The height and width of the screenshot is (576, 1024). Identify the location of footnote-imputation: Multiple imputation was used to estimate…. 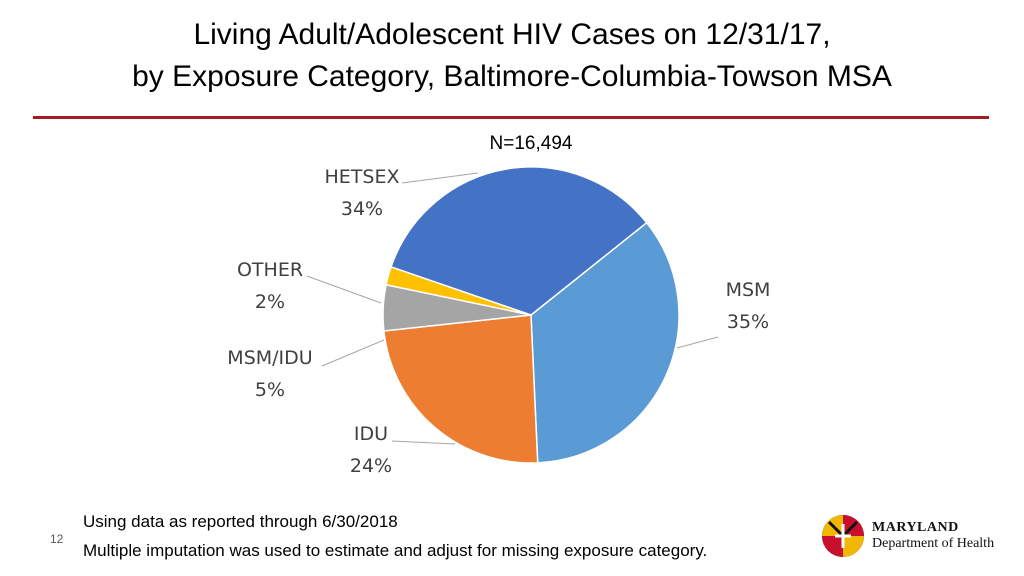
(395, 550).